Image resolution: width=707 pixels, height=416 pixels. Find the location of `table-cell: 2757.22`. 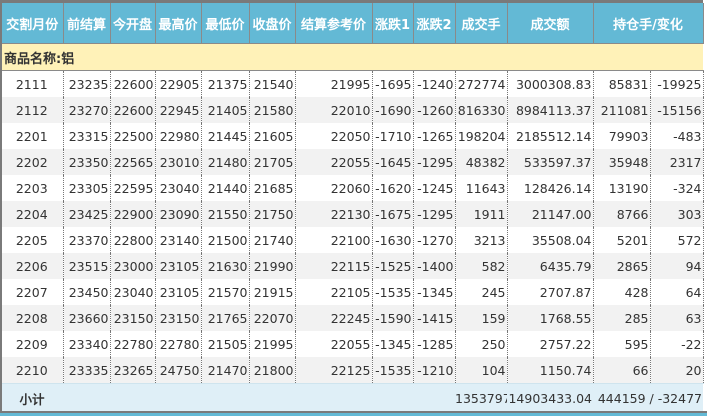

table-cell: 2757.22 is located at coordinates (550, 344).